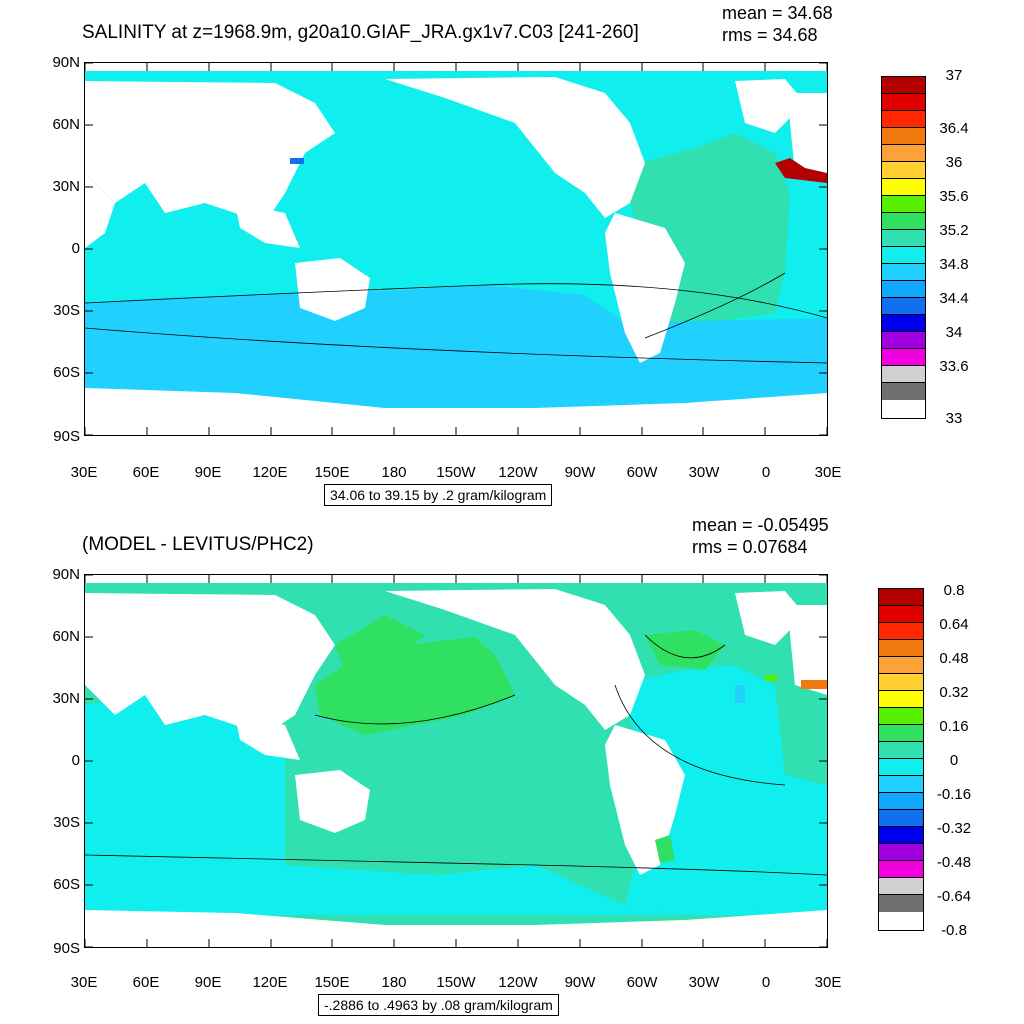  Describe the element at coordinates (704, 472) in the screenshot. I see `top-lon-label: 30W` at that location.